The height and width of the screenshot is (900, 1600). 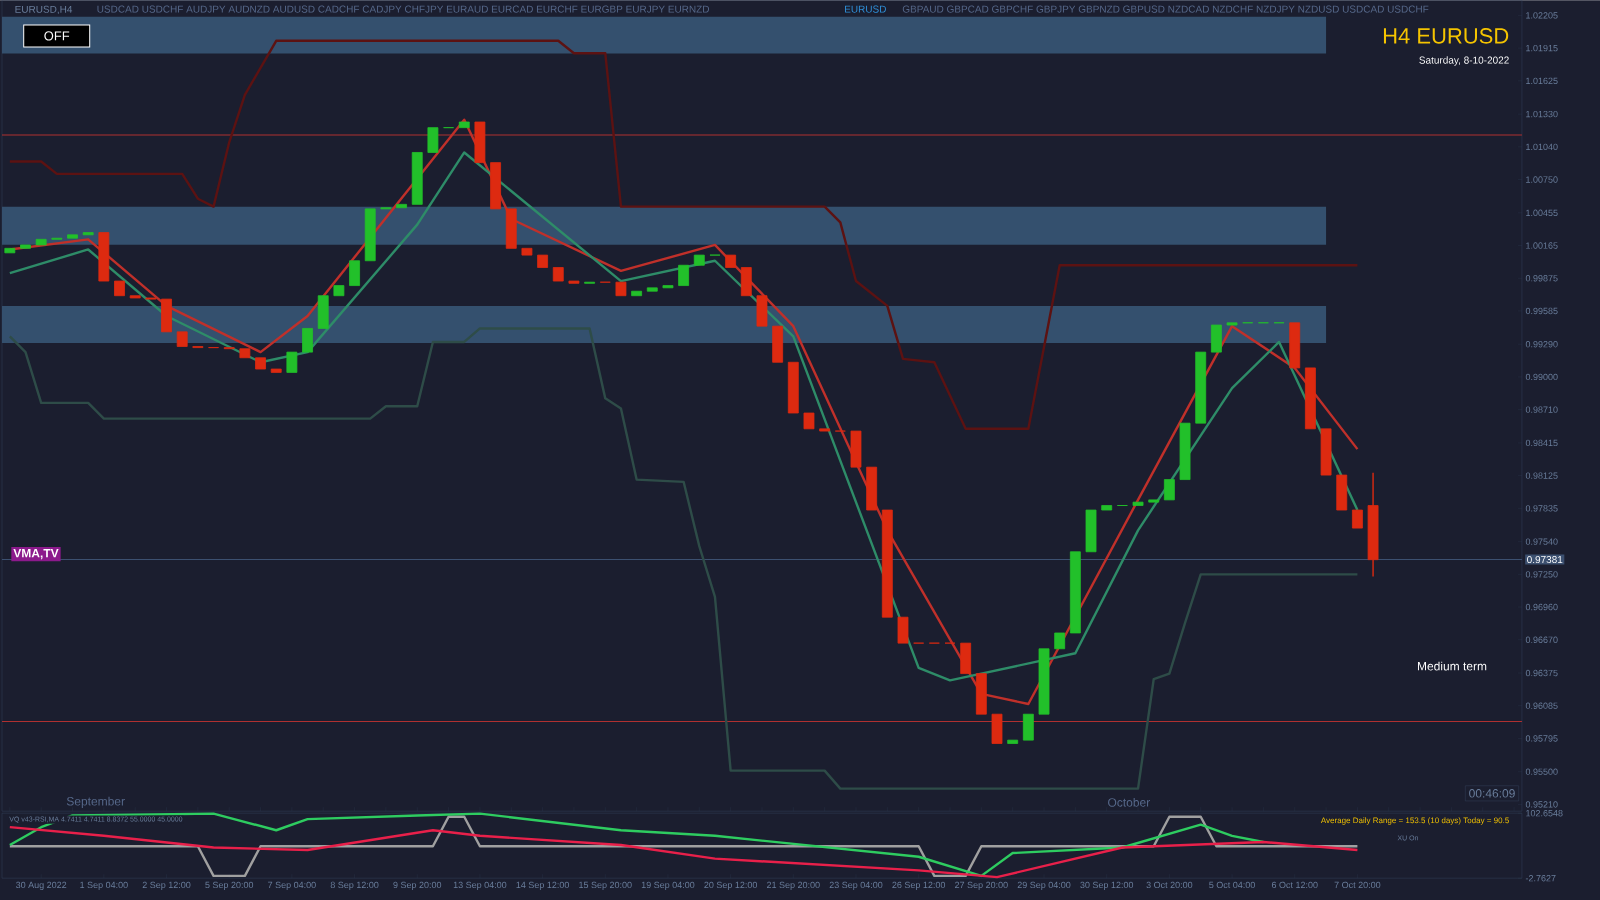 What do you see at coordinates (1541, 377) in the screenshot?
I see `y-tick-label: 0.99000` at bounding box center [1541, 377].